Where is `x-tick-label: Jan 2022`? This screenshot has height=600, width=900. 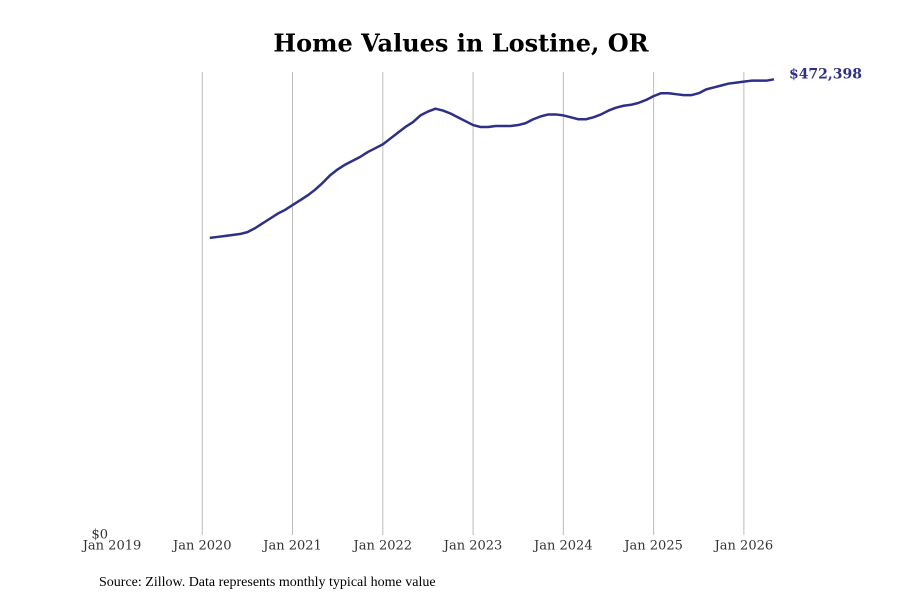
x-tick-label: Jan 2022 is located at coordinates (382, 546).